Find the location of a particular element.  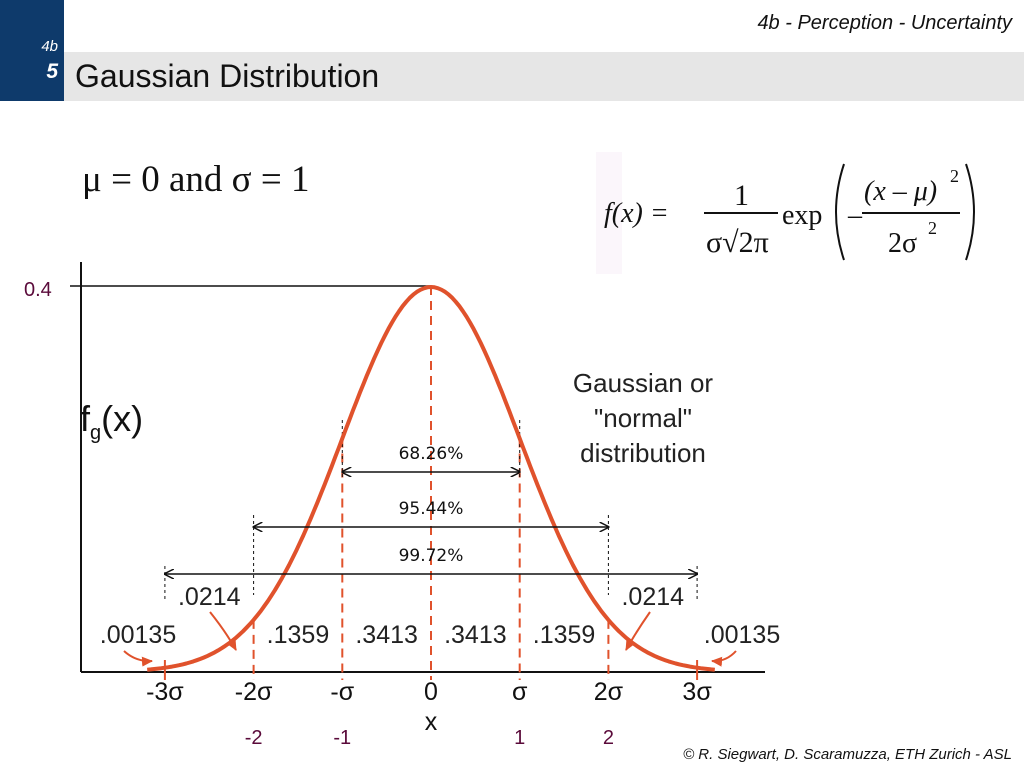

formula-numerator: 1 is located at coordinates (741, 195).